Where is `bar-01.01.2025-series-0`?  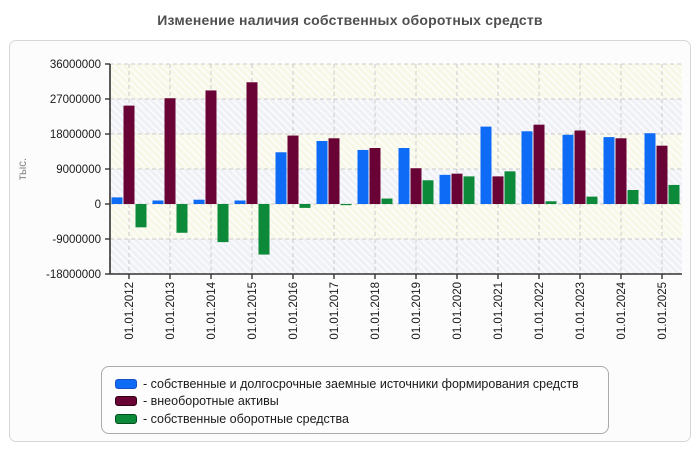
bar-01.01.2025-series-0 is located at coordinates (650, 168).